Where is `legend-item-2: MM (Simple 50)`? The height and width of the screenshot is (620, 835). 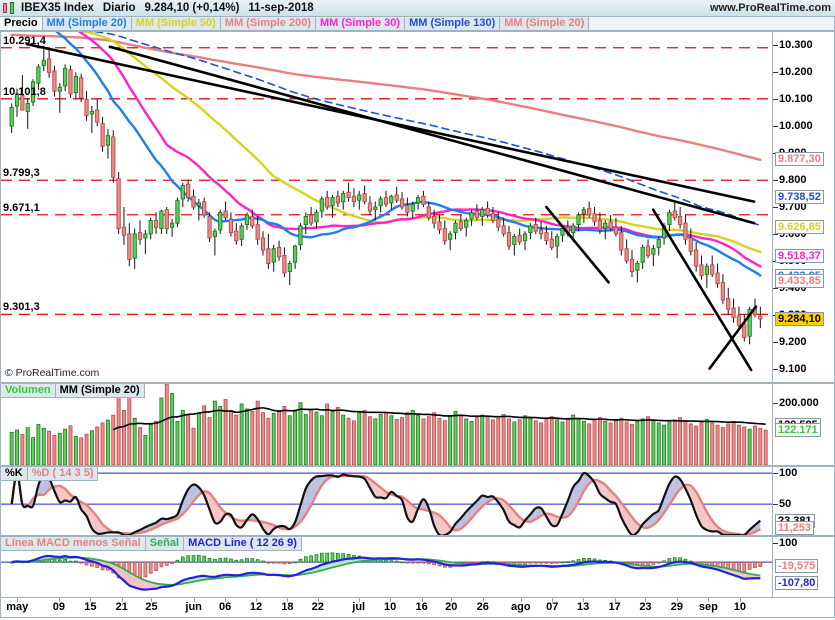
legend-item-2: MM (Simple 50) is located at coordinates (176, 23).